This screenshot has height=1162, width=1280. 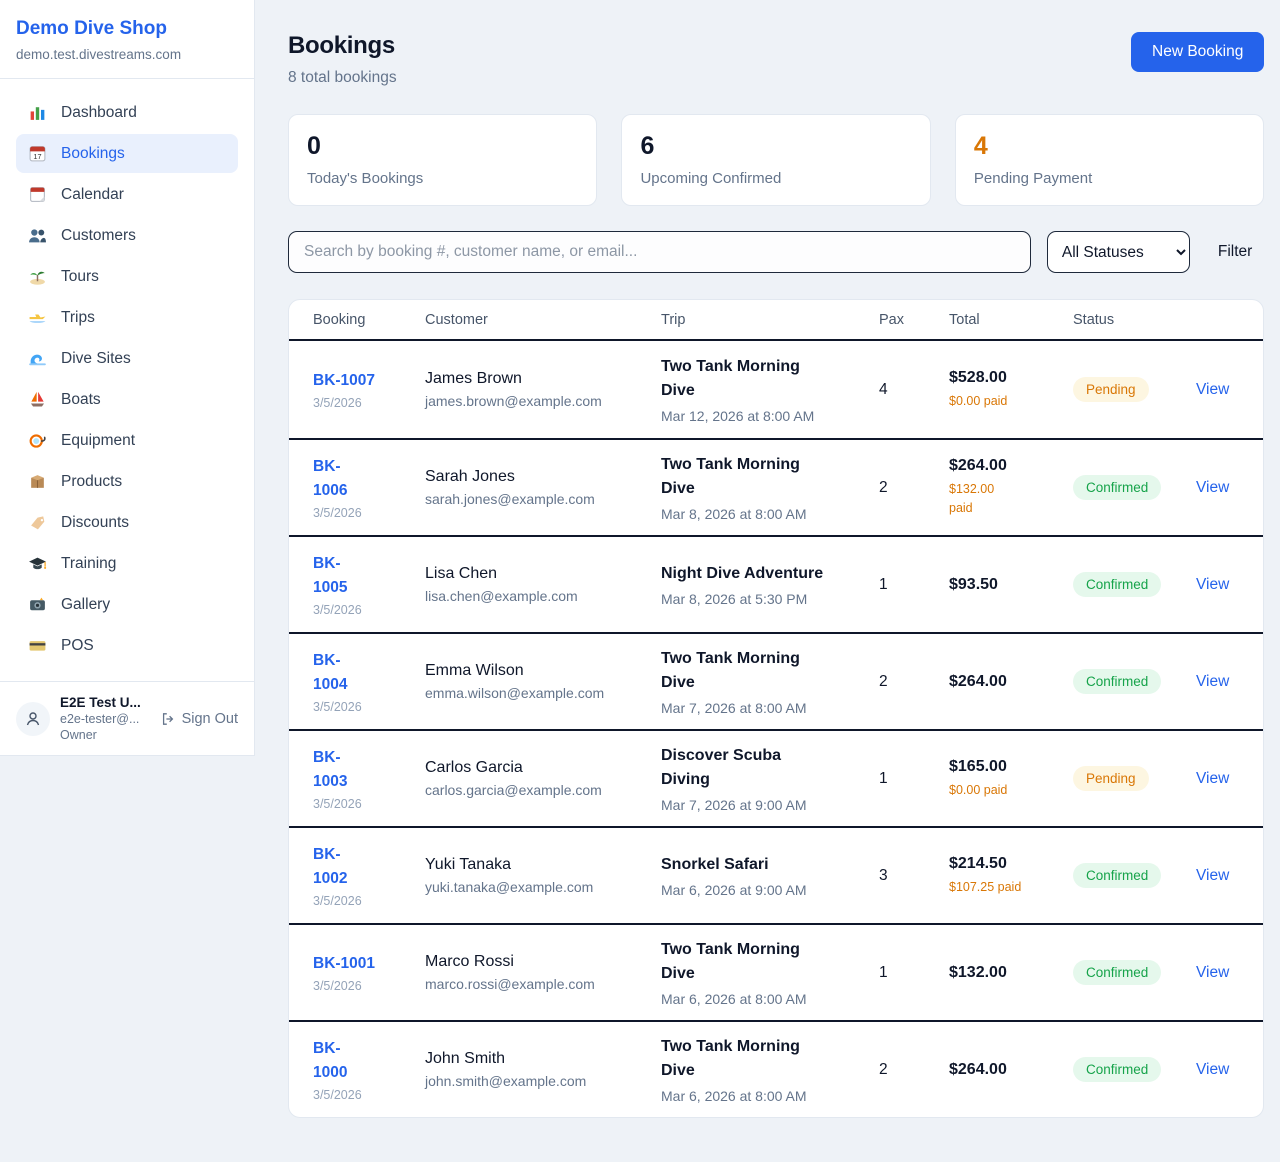 What do you see at coordinates (1109, 160) in the screenshot?
I see `stat-card-pending-payment: 4 Pending Payment` at bounding box center [1109, 160].